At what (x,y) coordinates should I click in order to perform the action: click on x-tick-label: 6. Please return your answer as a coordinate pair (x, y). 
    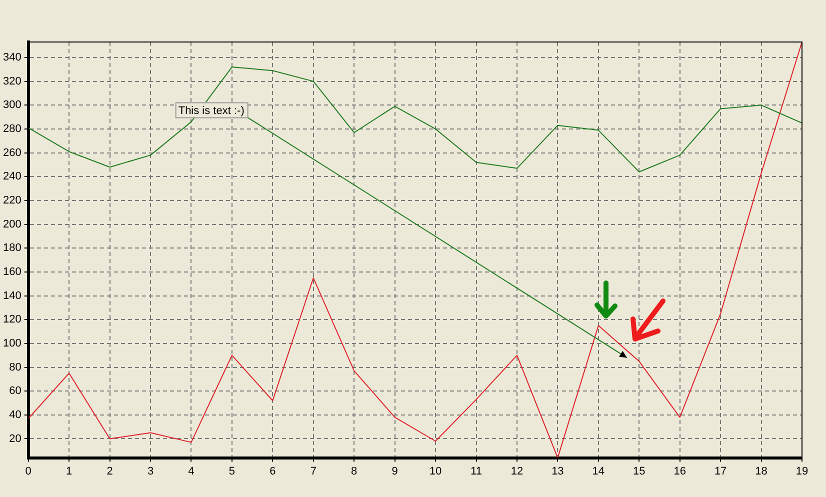
    Looking at the image, I should click on (273, 471).